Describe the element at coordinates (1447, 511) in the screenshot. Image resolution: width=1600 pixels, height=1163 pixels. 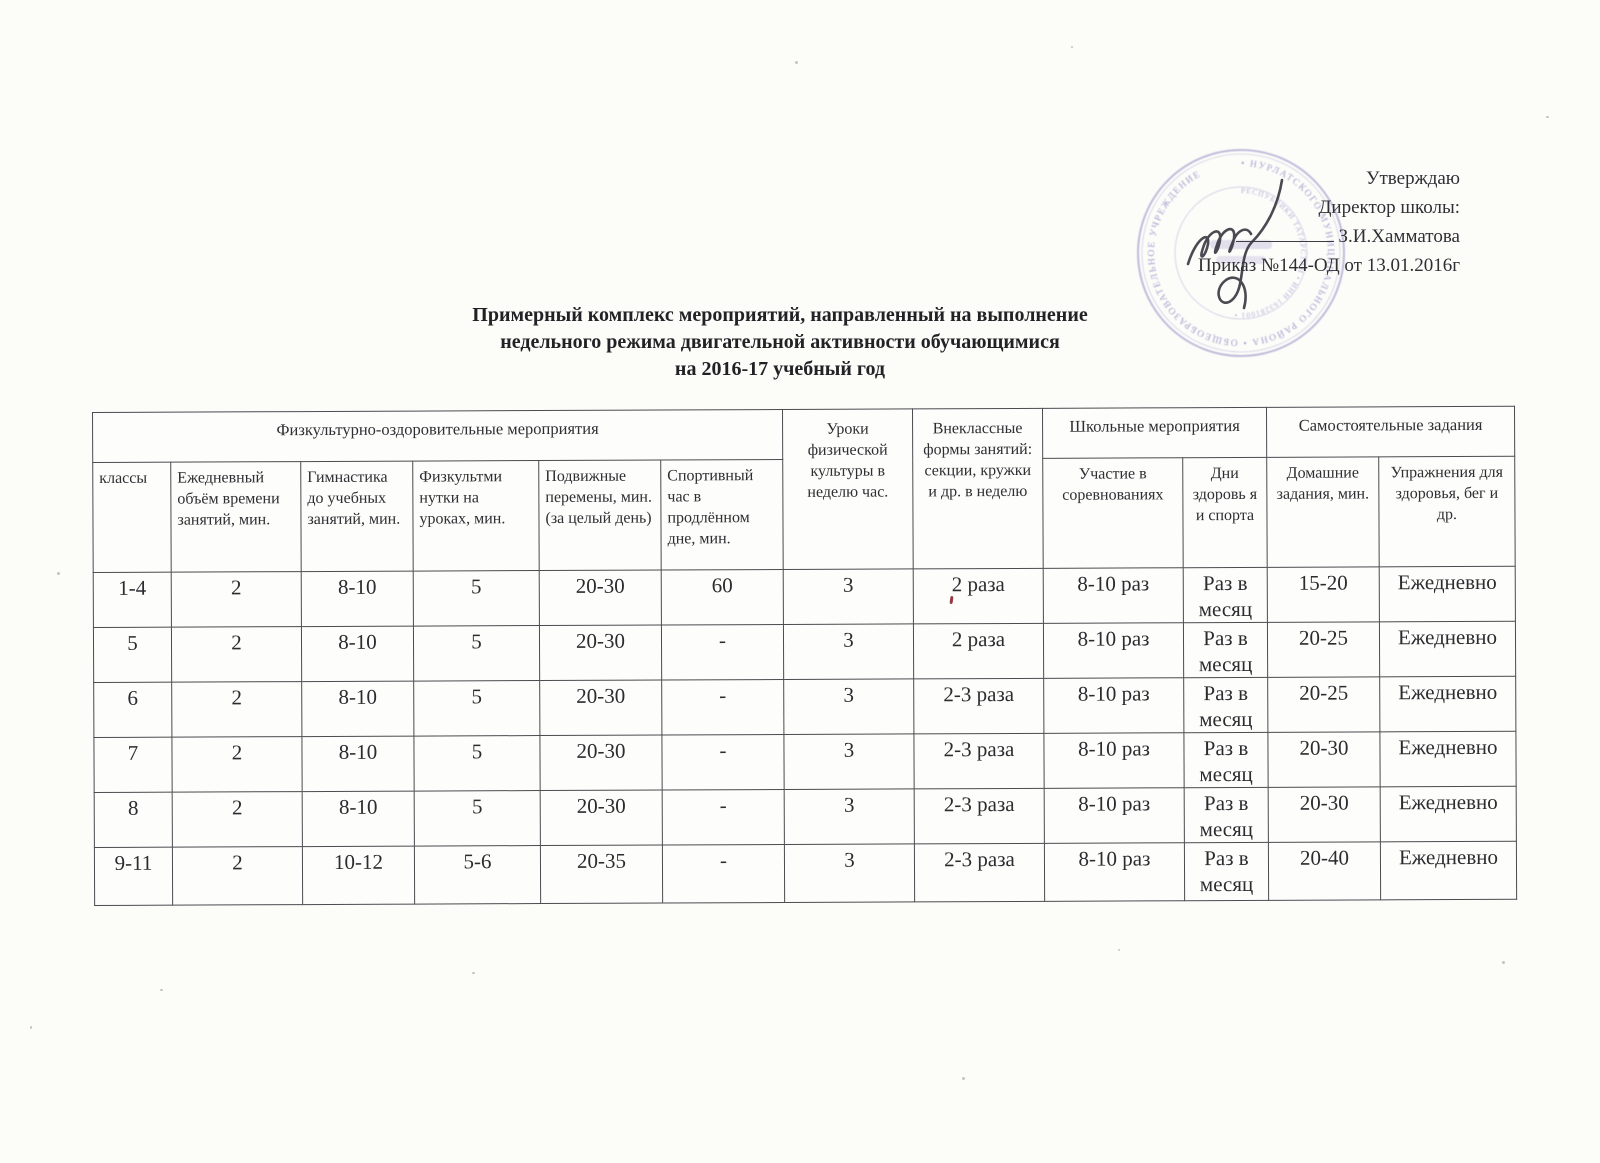
I see `col-header-exercises: Упражнения для здоровья, бег и др.` at that location.